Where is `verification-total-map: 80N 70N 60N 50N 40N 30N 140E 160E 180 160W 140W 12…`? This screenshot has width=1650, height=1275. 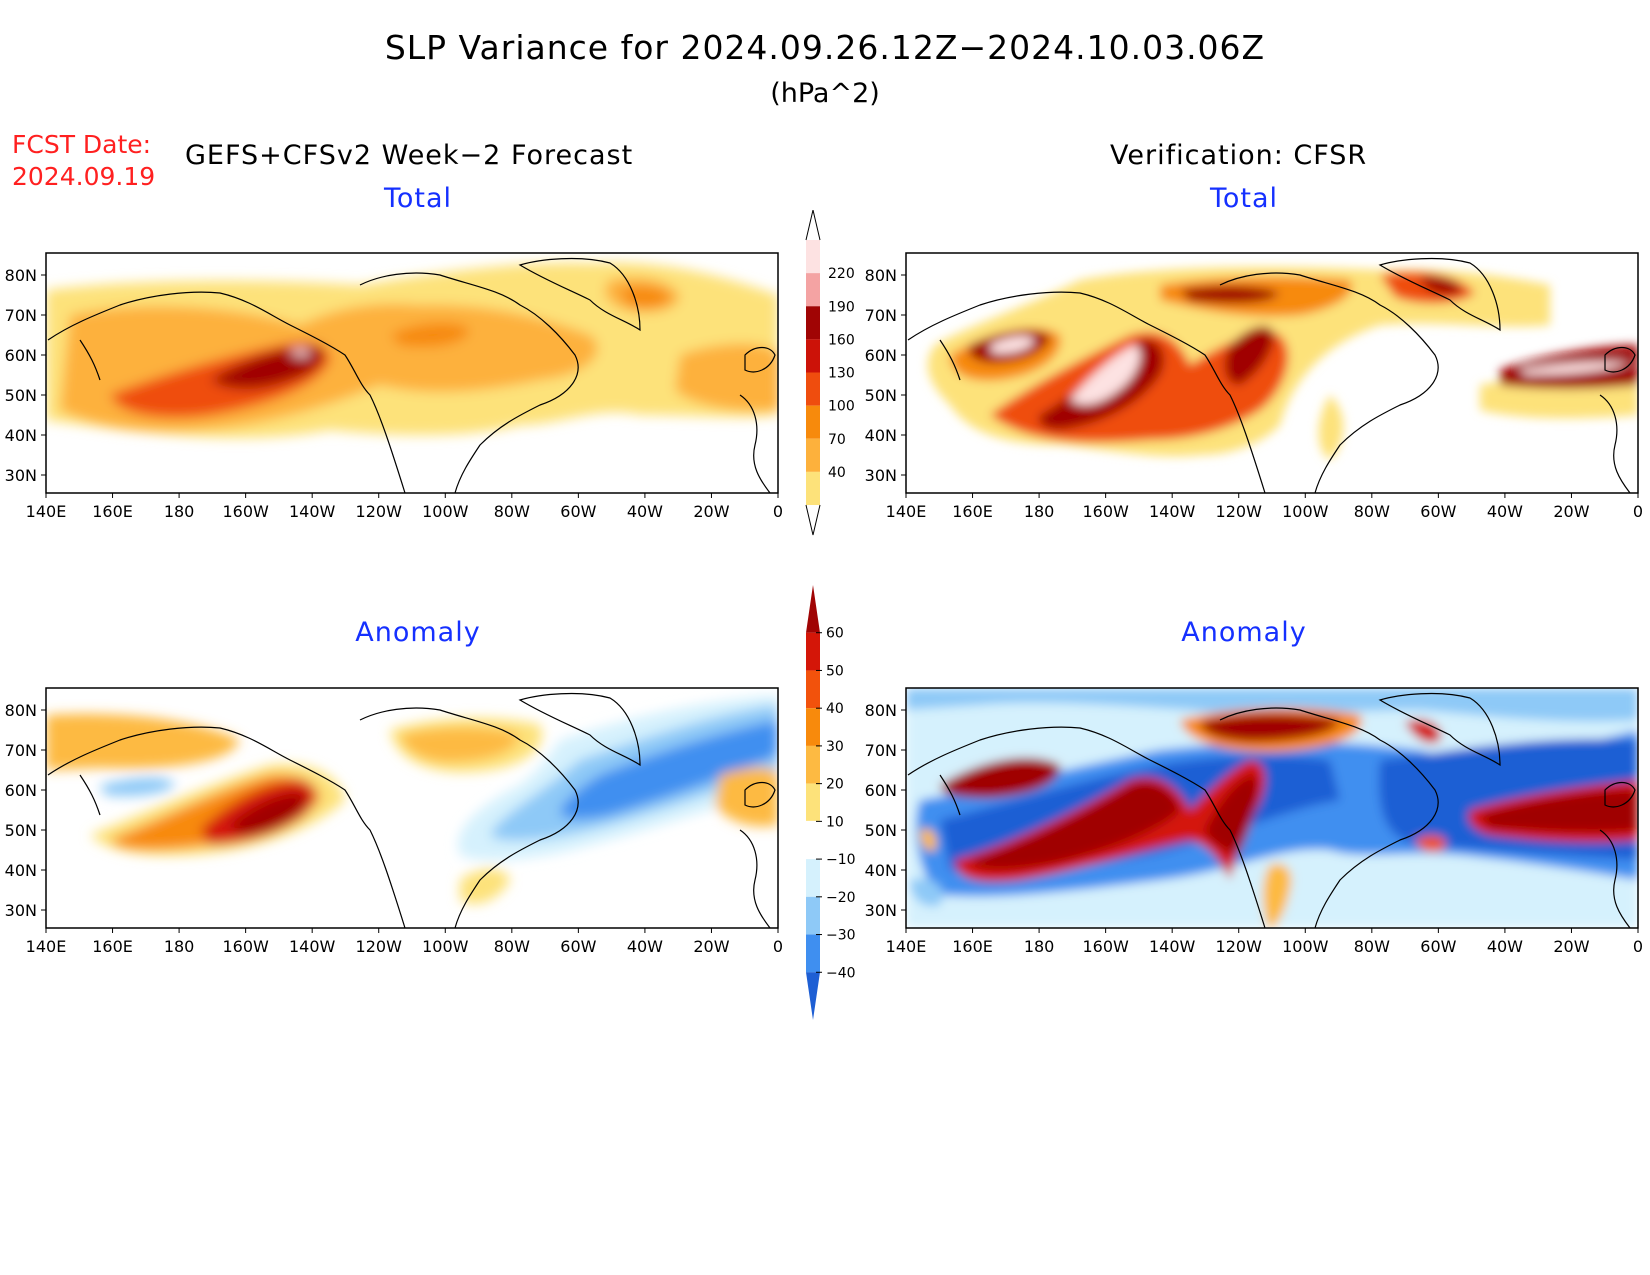 verification-total-map: 80N 70N 60N 50N 40N 30N 140E 160E 180 160W 140W 12… is located at coordinates (1254, 386).